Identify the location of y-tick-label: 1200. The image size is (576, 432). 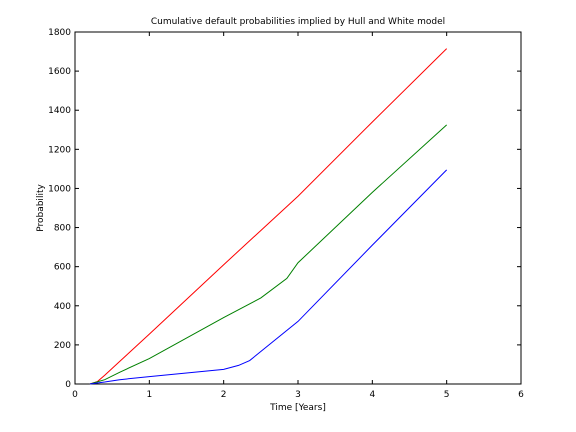
(59, 150).